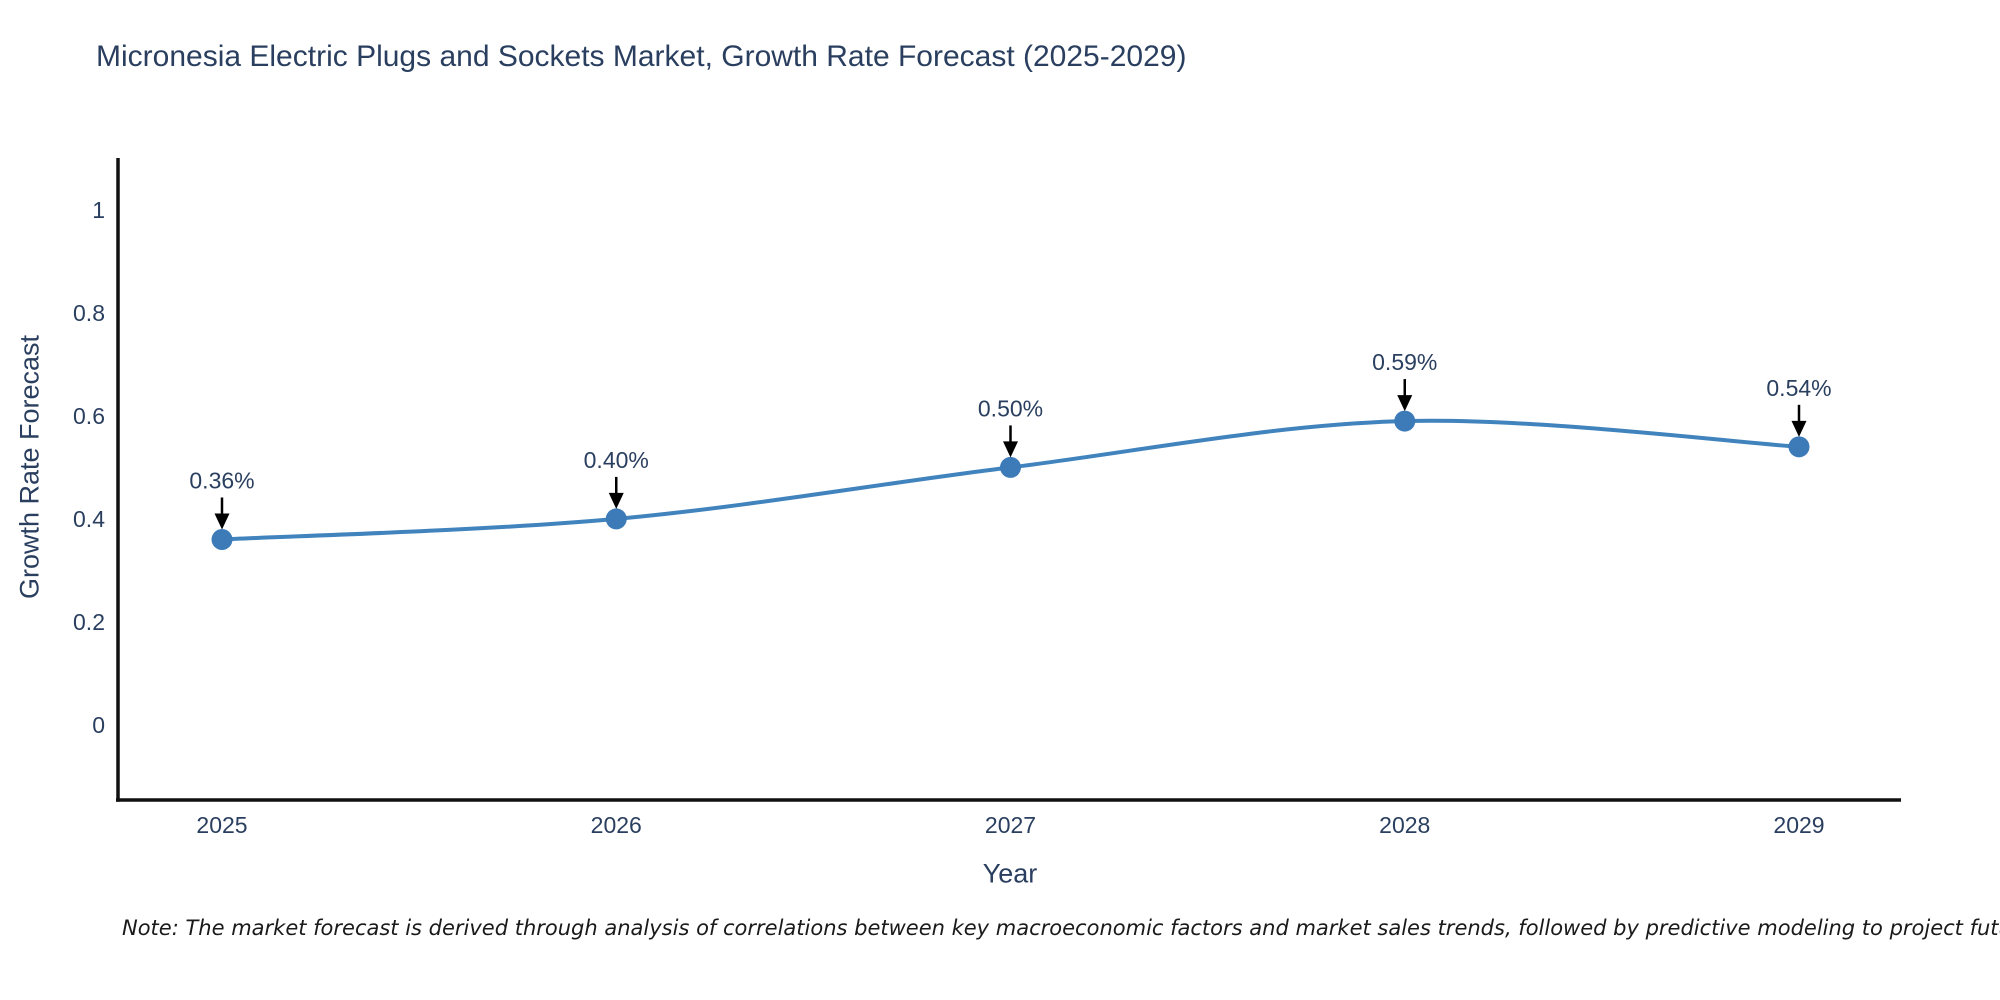  Describe the element at coordinates (98, 210) in the screenshot. I see `y-tick-label: 1` at that location.